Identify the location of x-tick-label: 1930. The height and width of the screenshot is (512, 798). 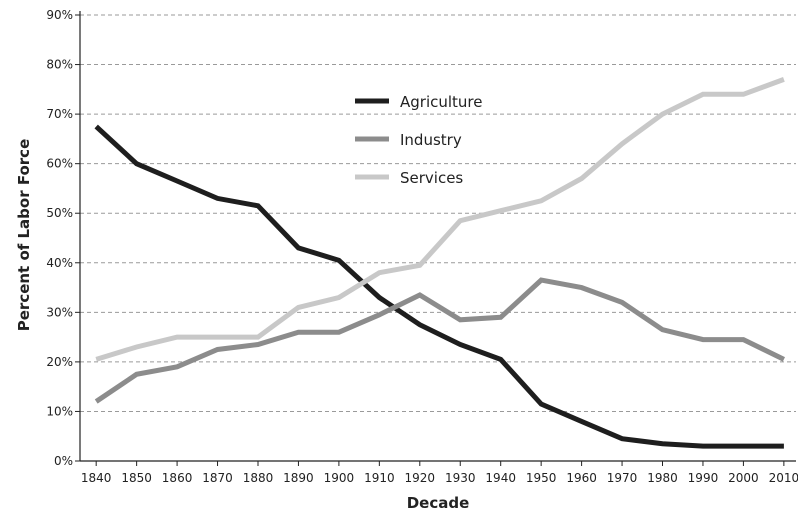
(460, 478).